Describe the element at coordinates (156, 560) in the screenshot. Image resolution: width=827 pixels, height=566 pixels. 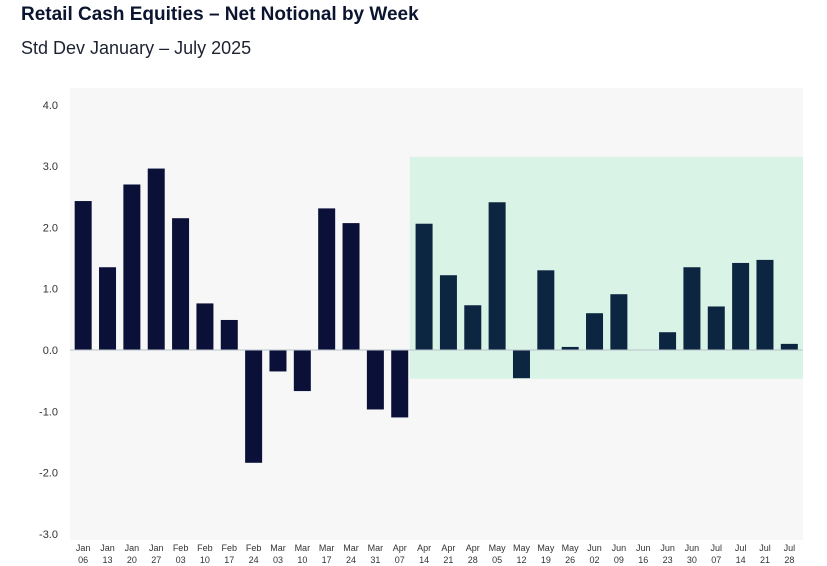
I see `x-tick-label-day: 27` at that location.